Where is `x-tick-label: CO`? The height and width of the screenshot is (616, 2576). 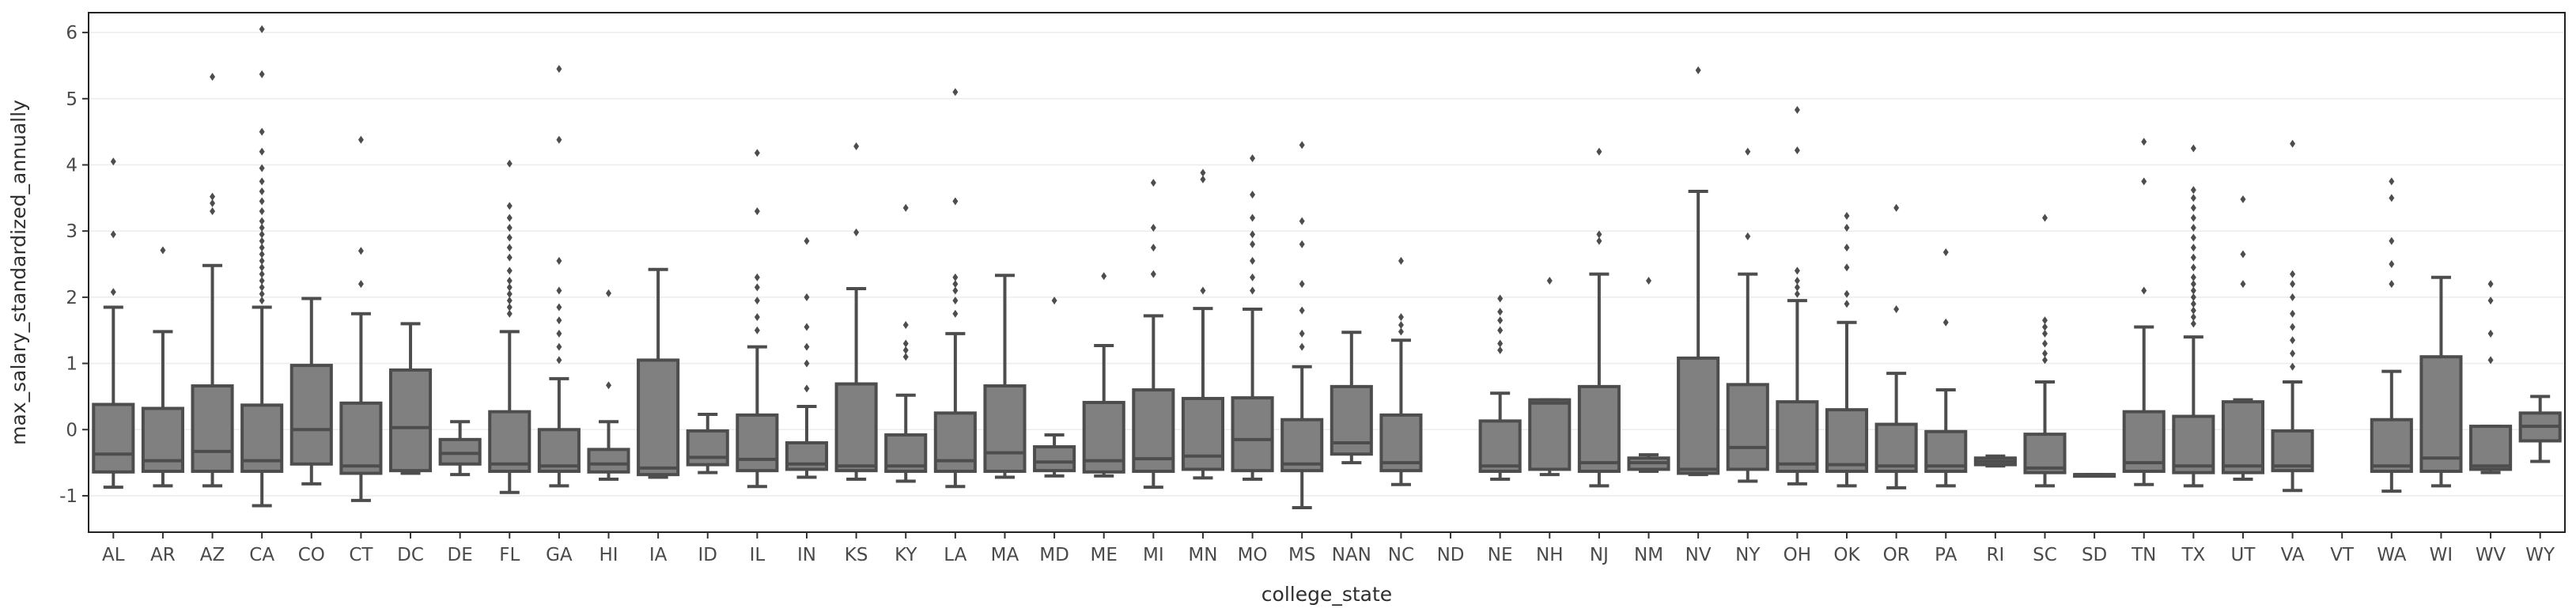
x-tick-label: CO is located at coordinates (312, 555).